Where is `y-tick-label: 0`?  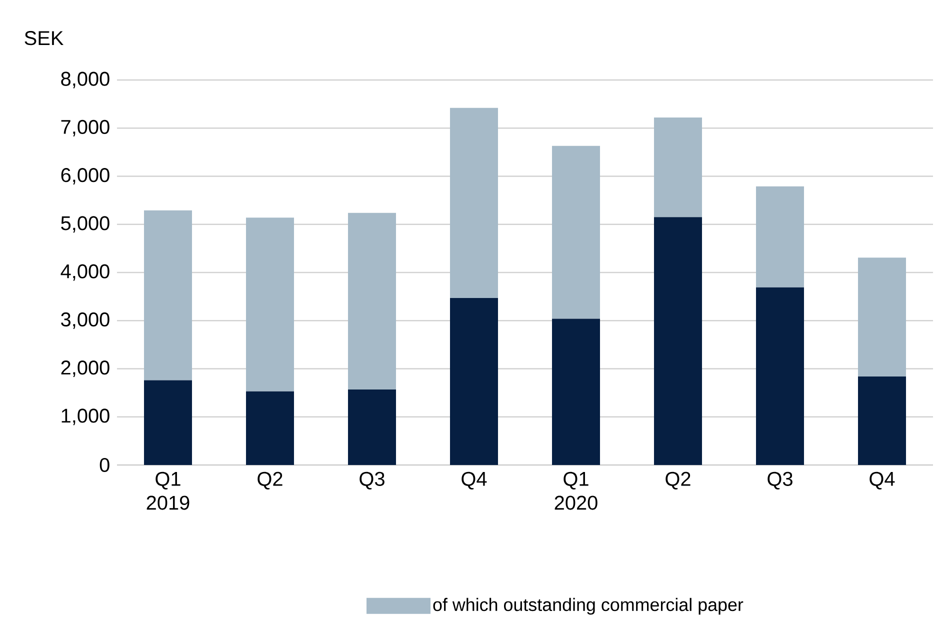 y-tick-label: 0 is located at coordinates (105, 465).